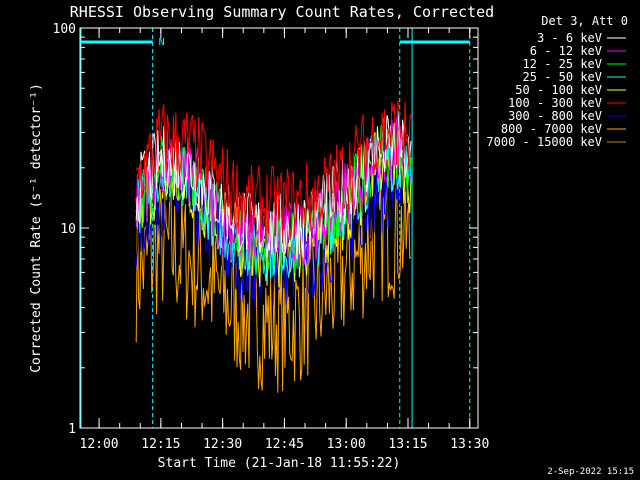 The height and width of the screenshot is (480, 640). I want to click on x-tick-label: 13:00, so click(346, 444).